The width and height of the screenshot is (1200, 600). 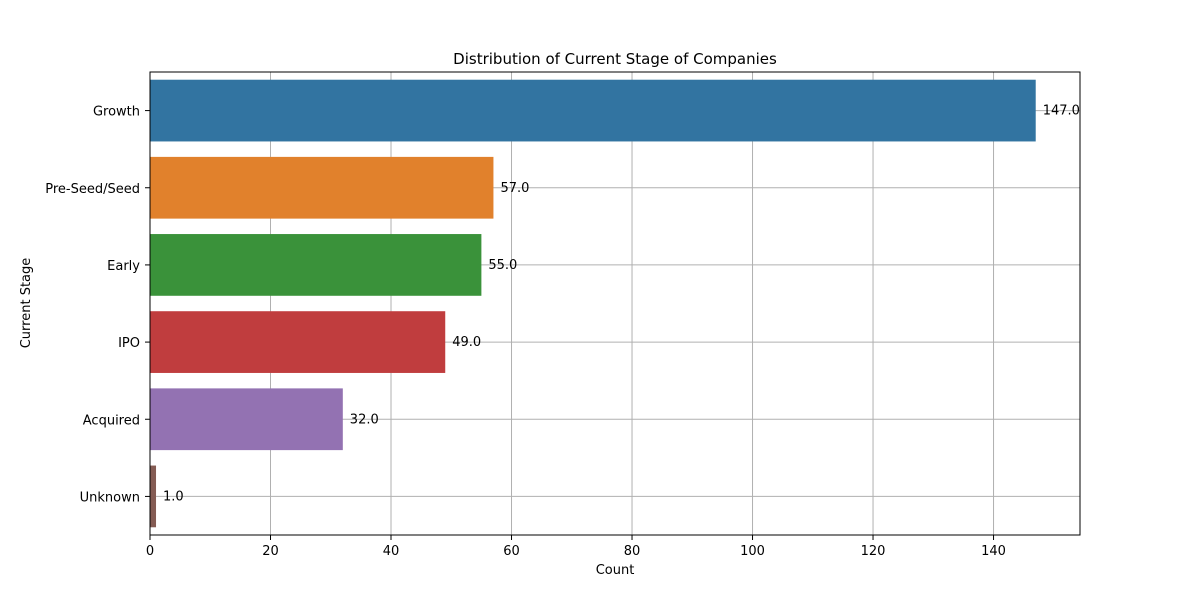 I want to click on bar-value-label: 49.0, so click(x=466, y=342).